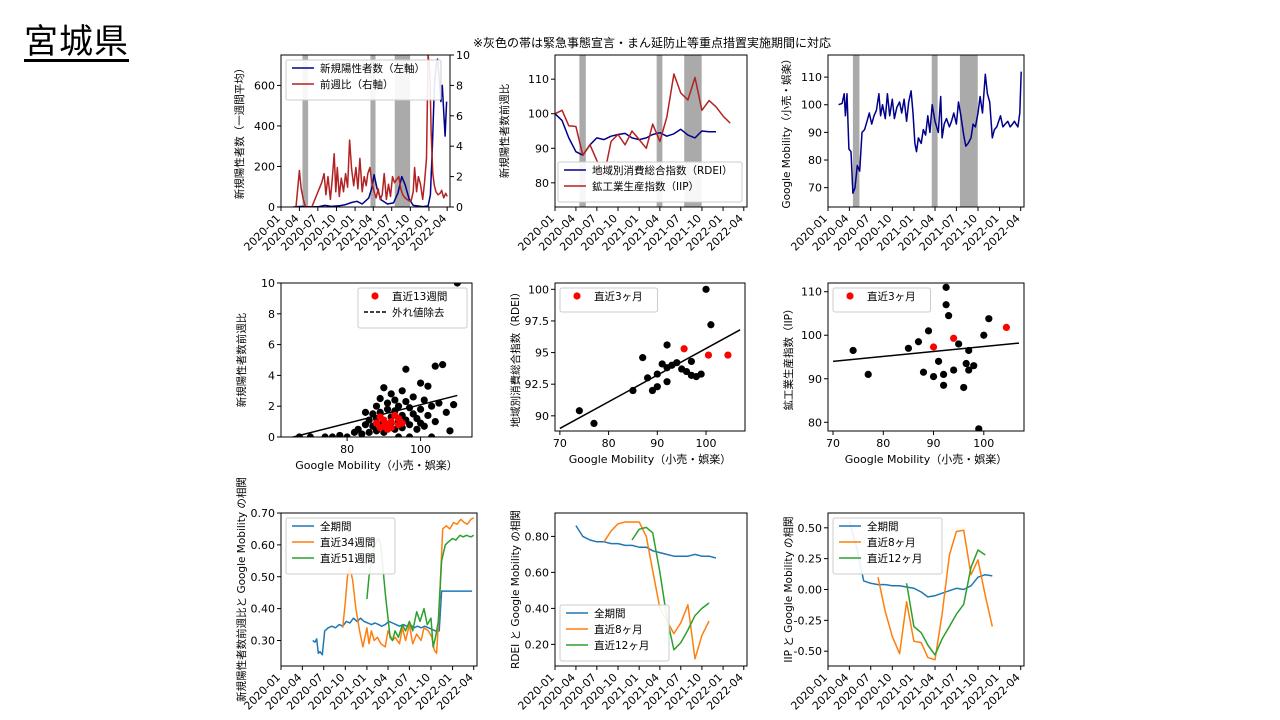 Image resolution: width=1280 pixels, height=720 pixels. I want to click on legend-label: 直近12ヶ月, so click(621, 645).